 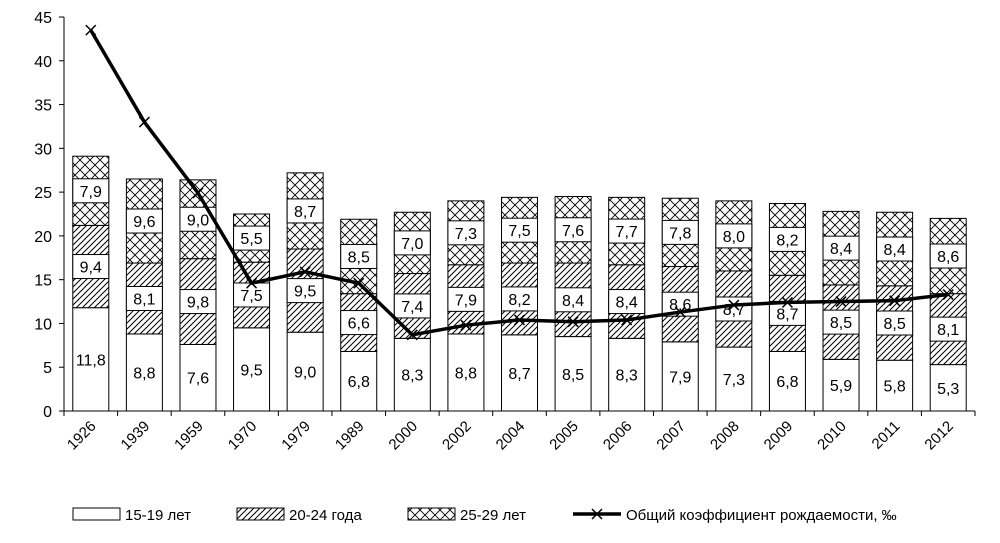 I want to click on data-label: 9,4, so click(x=91, y=268).